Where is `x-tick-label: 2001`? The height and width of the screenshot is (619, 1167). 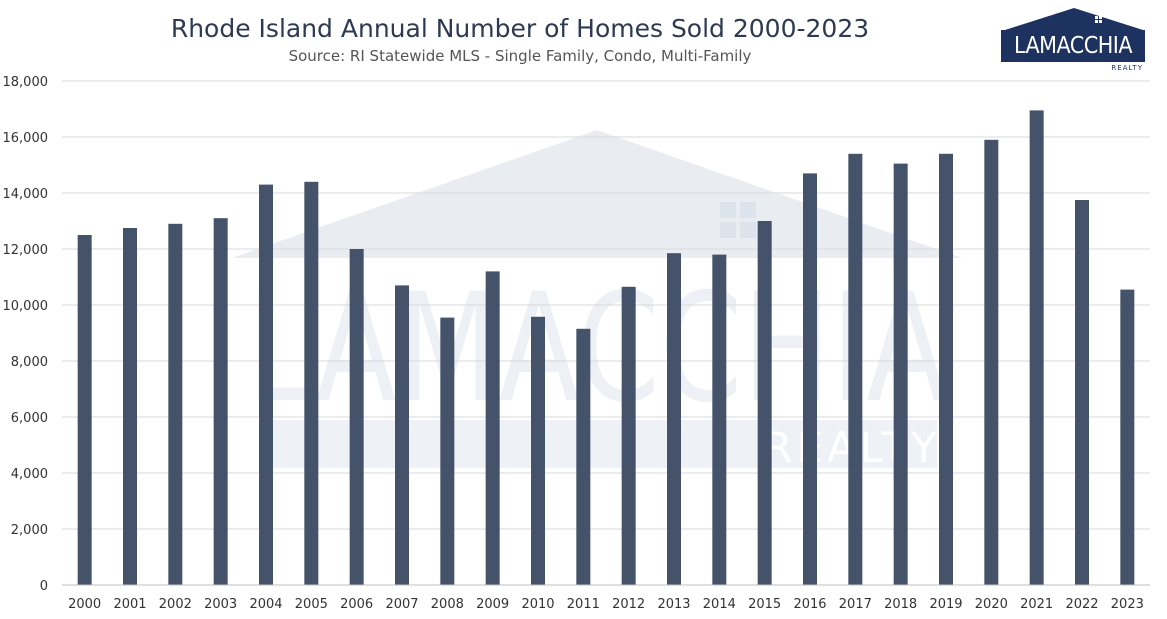
x-tick-label: 2001 is located at coordinates (129, 604).